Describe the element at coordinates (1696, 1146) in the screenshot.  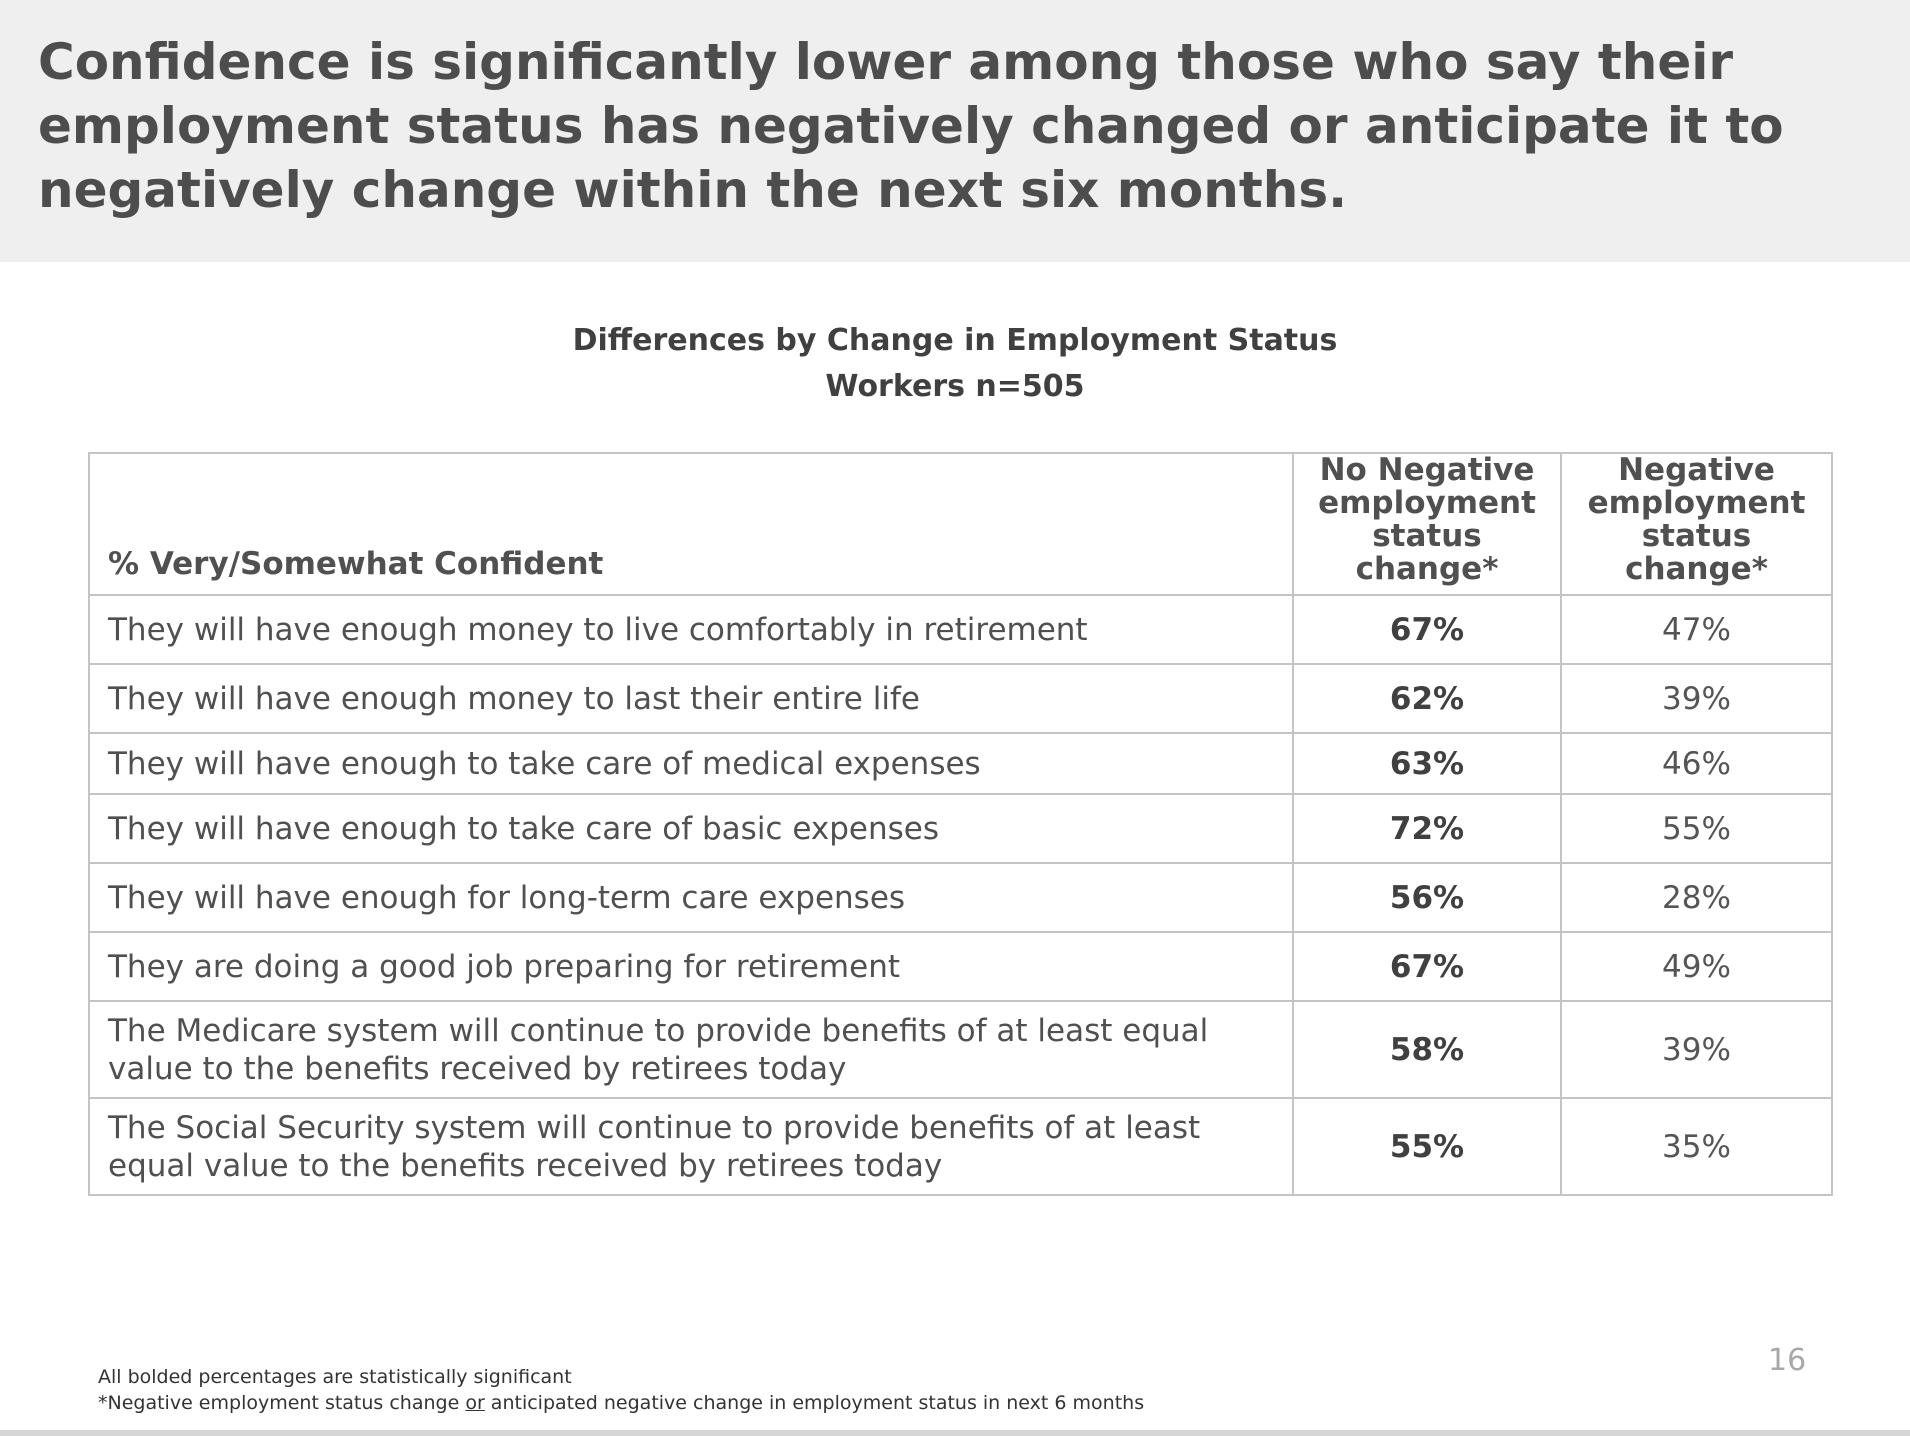
I see `value-negative-change: 35%` at that location.